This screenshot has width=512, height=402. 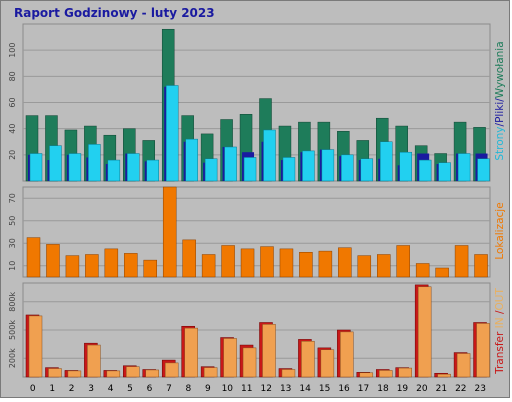 What do you see at coordinates (12, 129) in the screenshot?
I see `y-tick-label: 40` at bounding box center [12, 129].